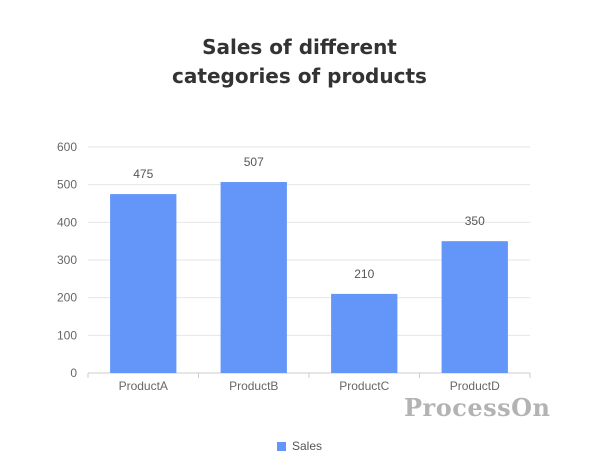 Image resolution: width=599 pixels, height=472 pixels. Describe the element at coordinates (307, 446) in the screenshot. I see `legend-label-sales: Sales` at that location.